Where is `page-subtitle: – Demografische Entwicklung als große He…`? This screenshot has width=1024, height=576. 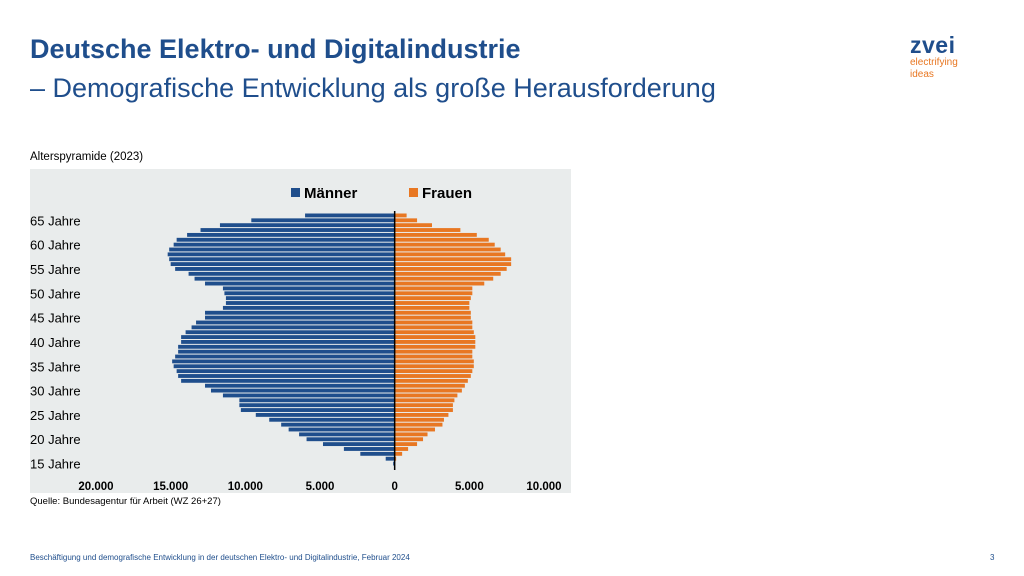 page-subtitle: – Demografische Entwicklung als große He… is located at coordinates (373, 88).